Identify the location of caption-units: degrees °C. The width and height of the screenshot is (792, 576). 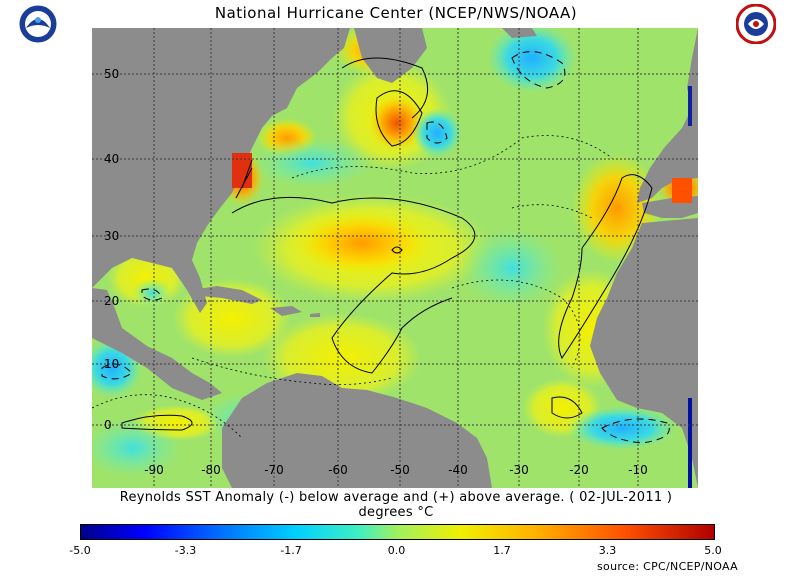
(396, 512).